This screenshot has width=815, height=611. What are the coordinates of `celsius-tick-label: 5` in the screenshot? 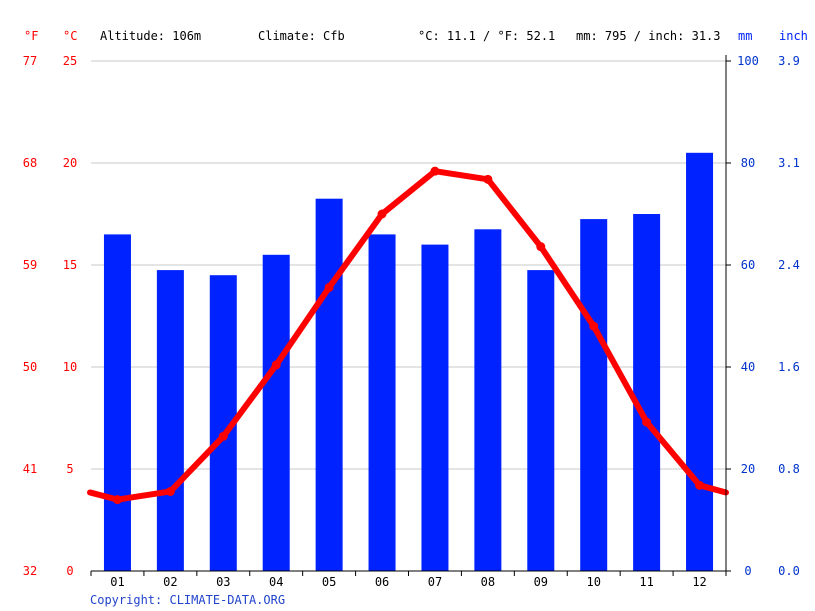 It's located at (69, 469).